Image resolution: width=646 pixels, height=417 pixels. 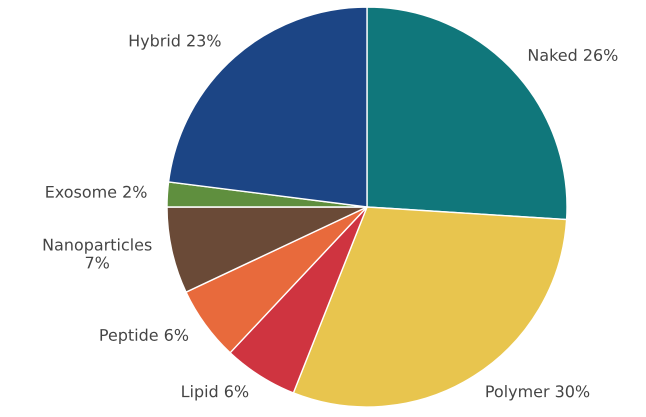 I want to click on slice-label: Lipid 6%, so click(x=215, y=392).